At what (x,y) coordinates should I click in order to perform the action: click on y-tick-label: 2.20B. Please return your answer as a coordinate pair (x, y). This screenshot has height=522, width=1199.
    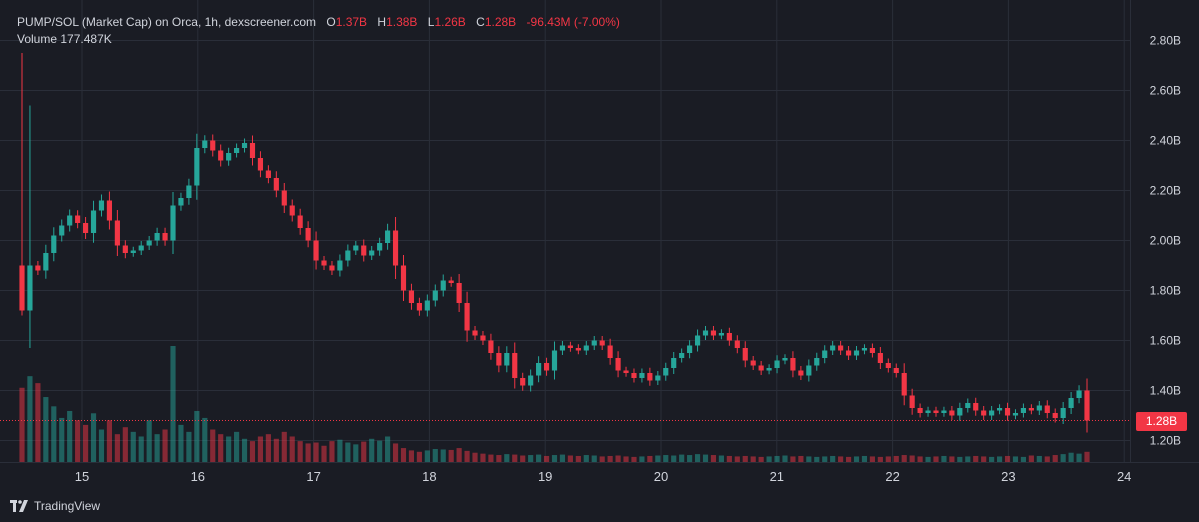
    Looking at the image, I should click on (1165, 191).